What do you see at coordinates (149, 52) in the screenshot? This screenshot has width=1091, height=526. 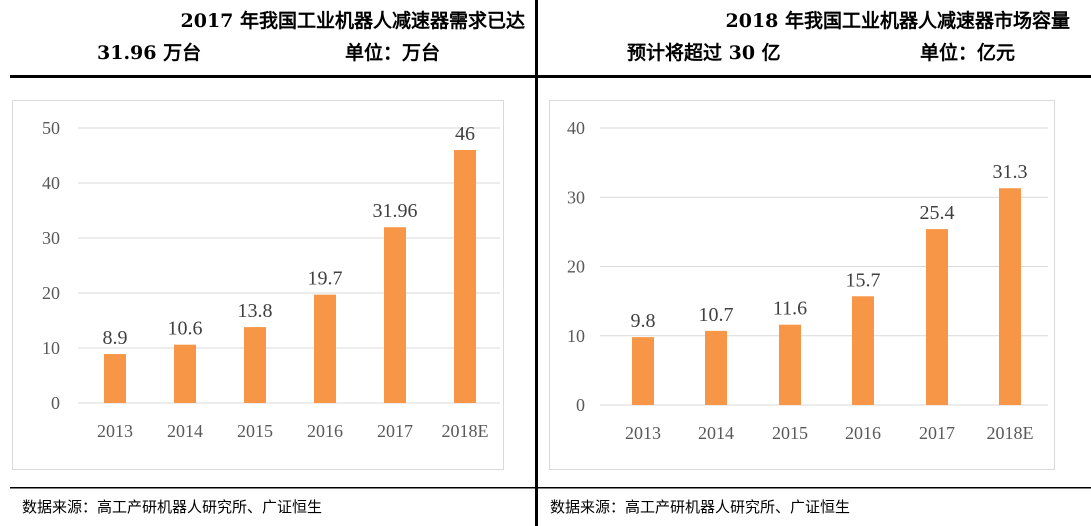 I see `left-subtitle: 31.96 万台` at bounding box center [149, 52].